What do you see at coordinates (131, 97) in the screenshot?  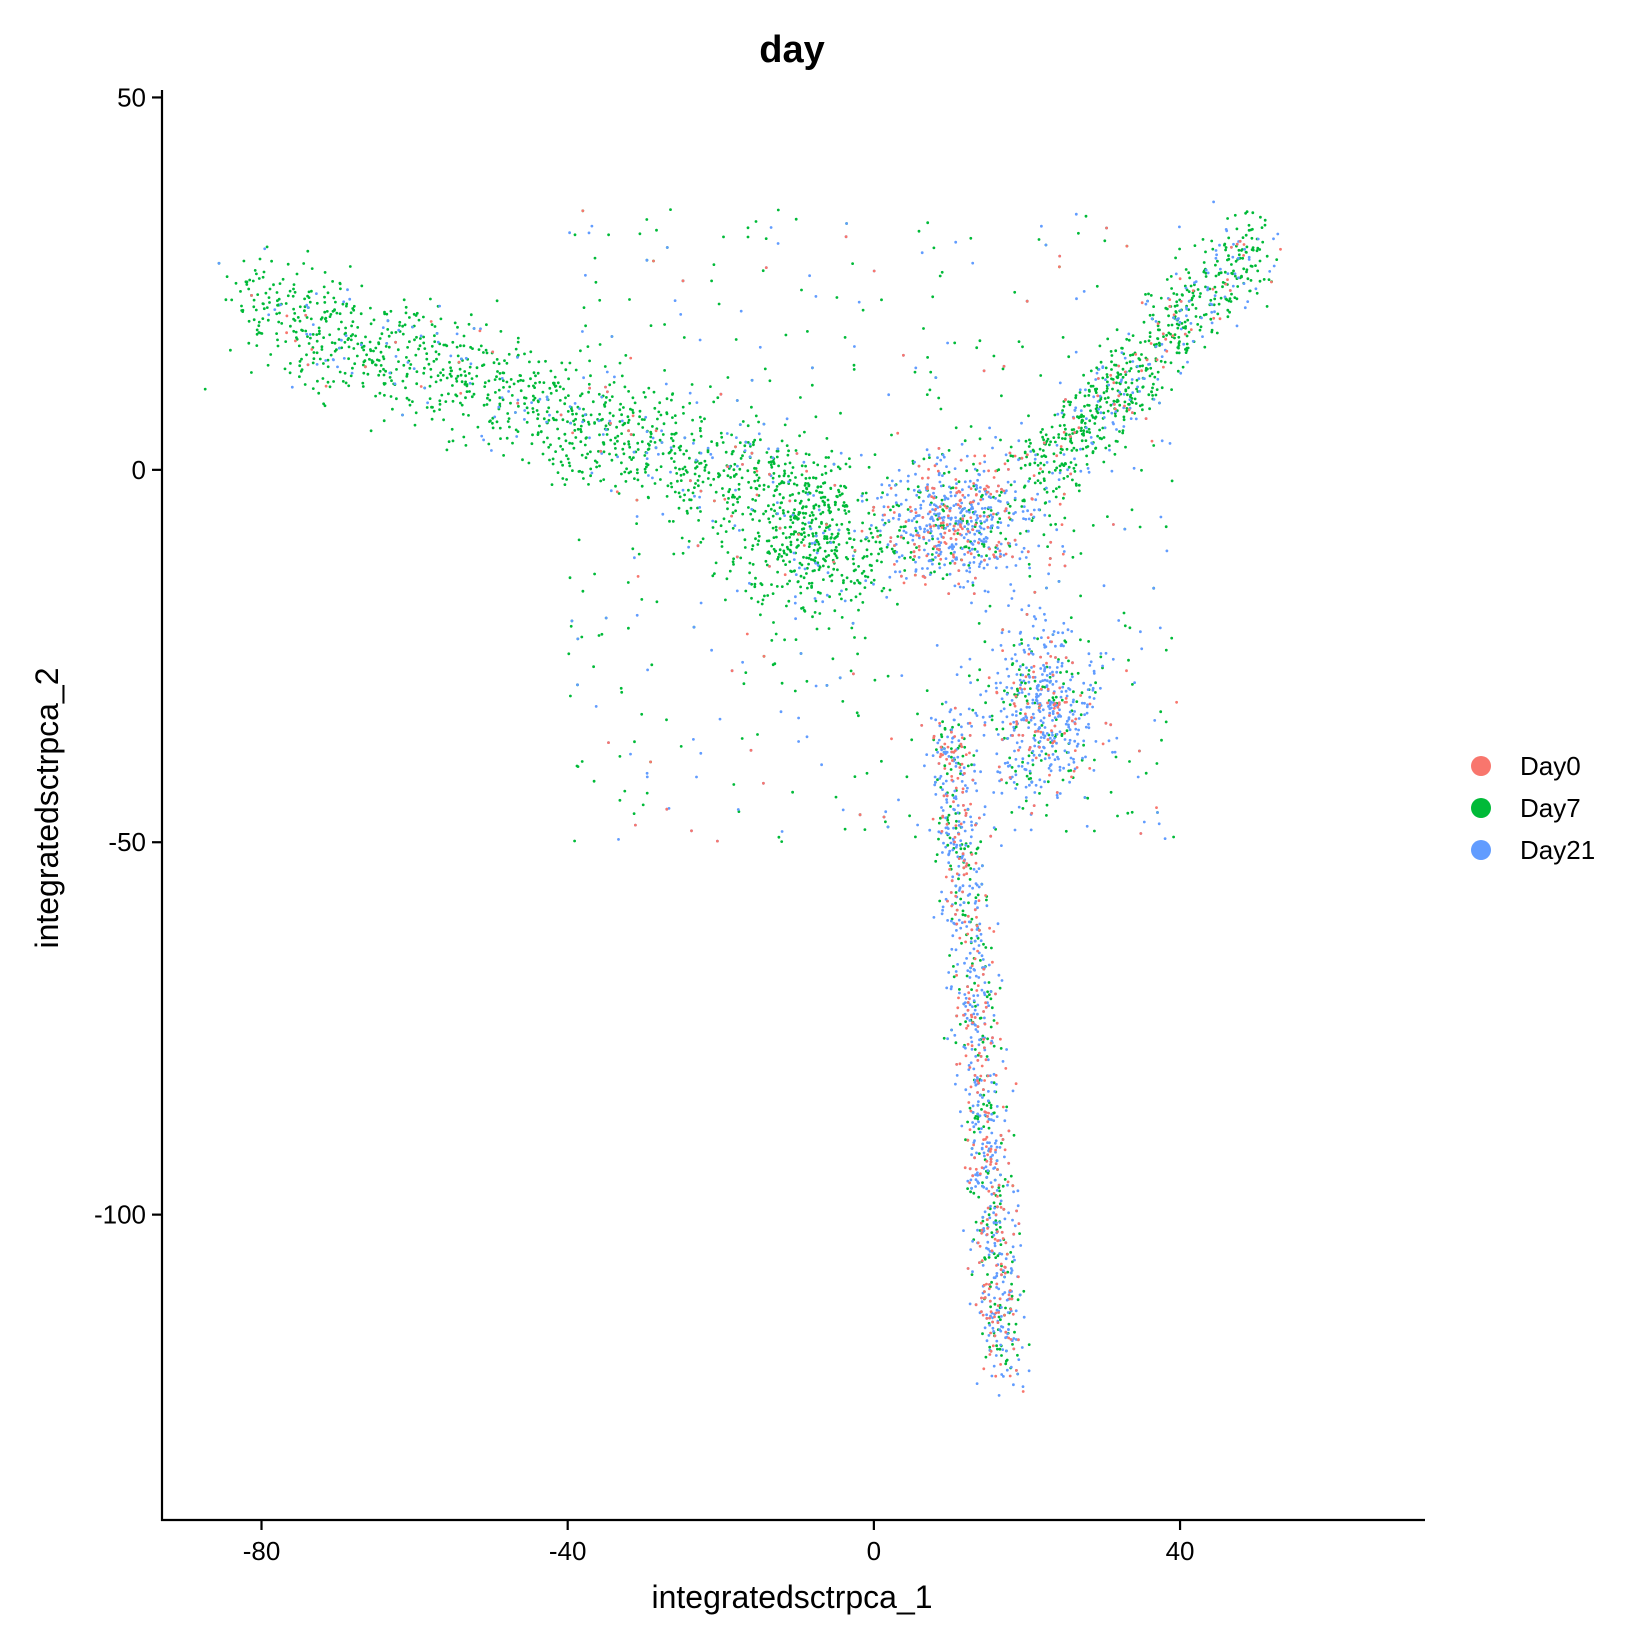 I see `y-tick-label: 50` at bounding box center [131, 97].